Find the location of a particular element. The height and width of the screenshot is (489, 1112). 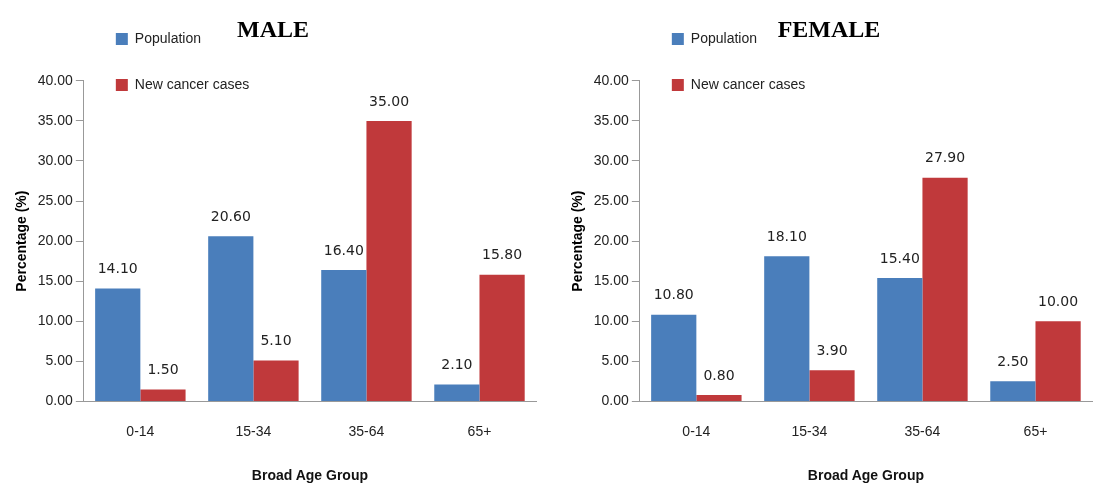

data-label: 10.00 is located at coordinates (1058, 300).